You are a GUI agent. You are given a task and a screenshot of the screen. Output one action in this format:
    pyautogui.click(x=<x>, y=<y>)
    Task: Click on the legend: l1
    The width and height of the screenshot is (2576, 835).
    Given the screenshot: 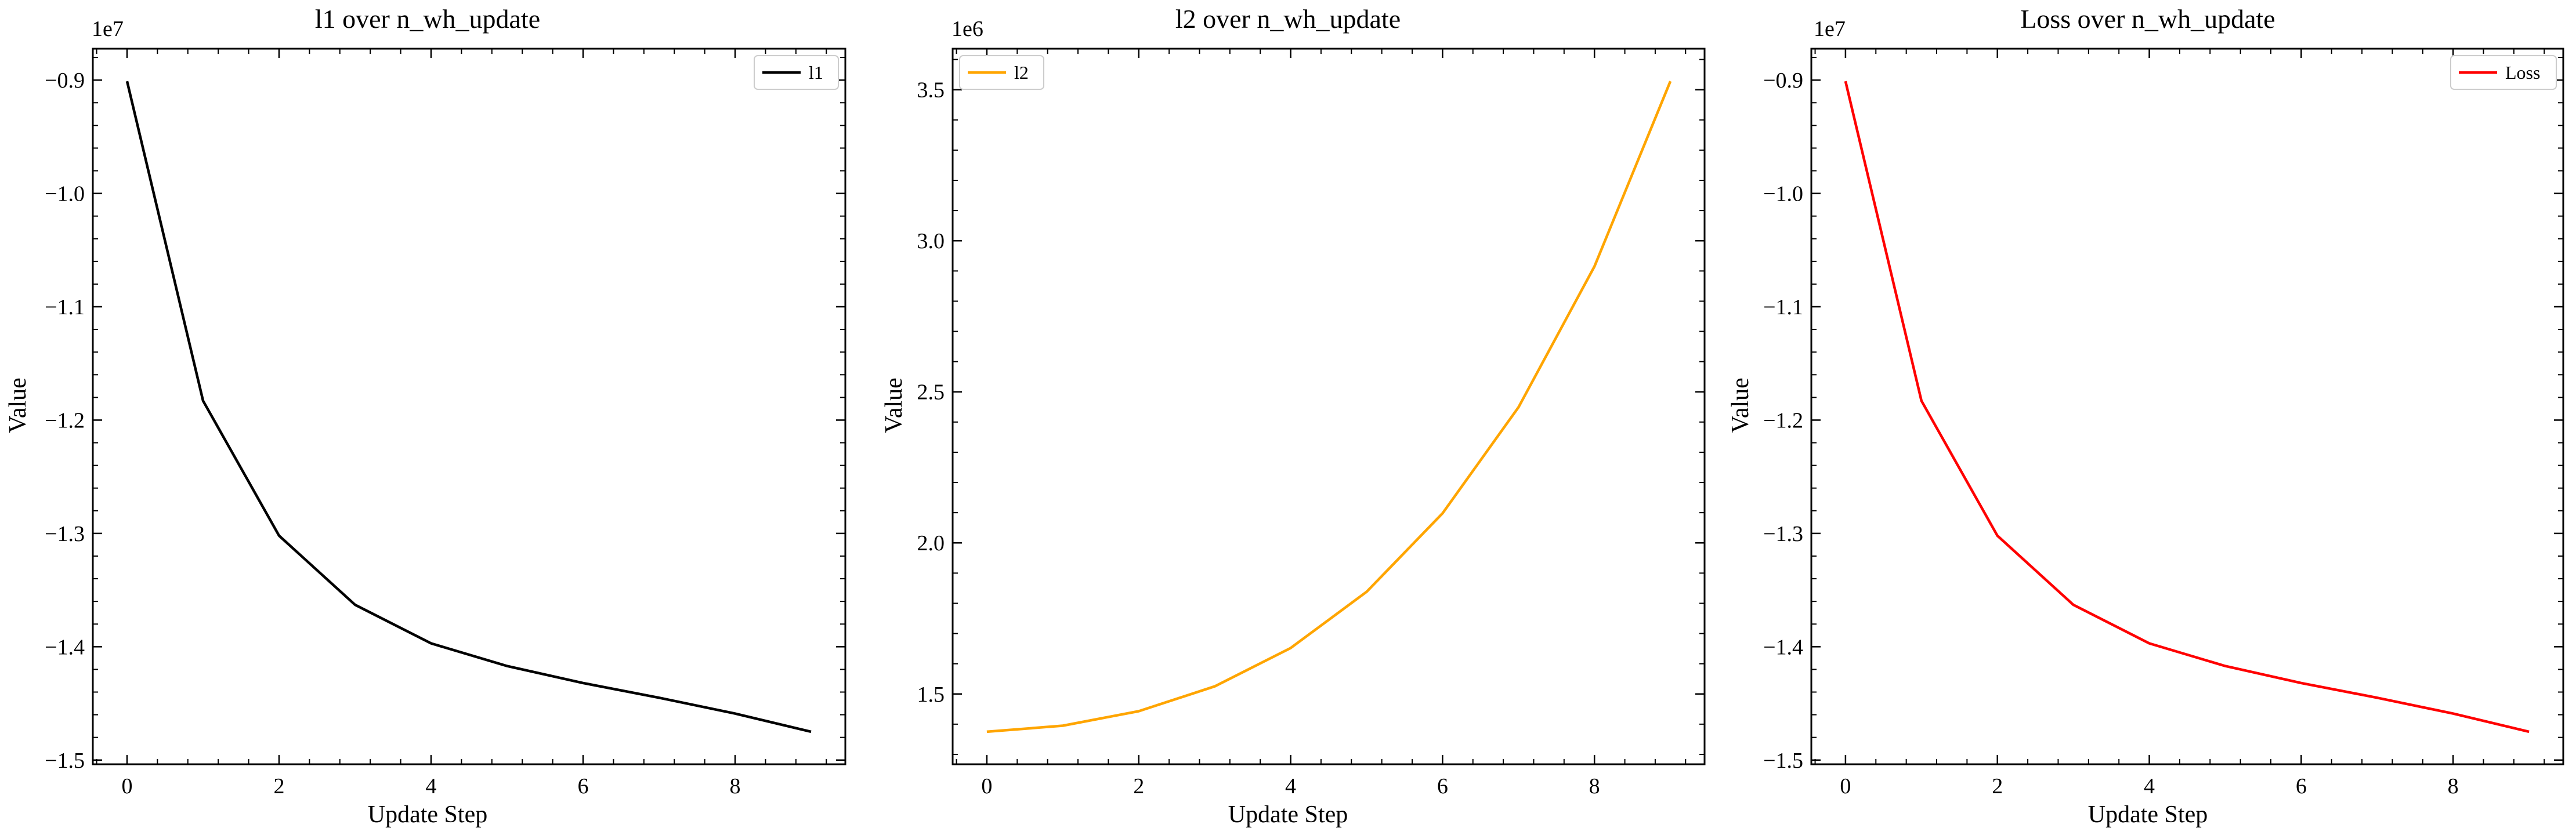 What is the action you would take?
    pyautogui.click(x=796, y=73)
    